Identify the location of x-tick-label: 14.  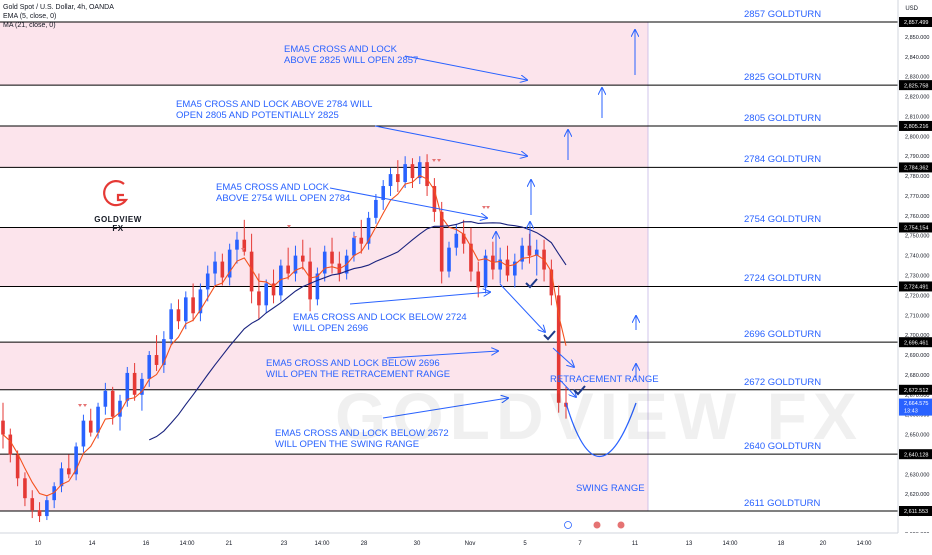
(92, 544).